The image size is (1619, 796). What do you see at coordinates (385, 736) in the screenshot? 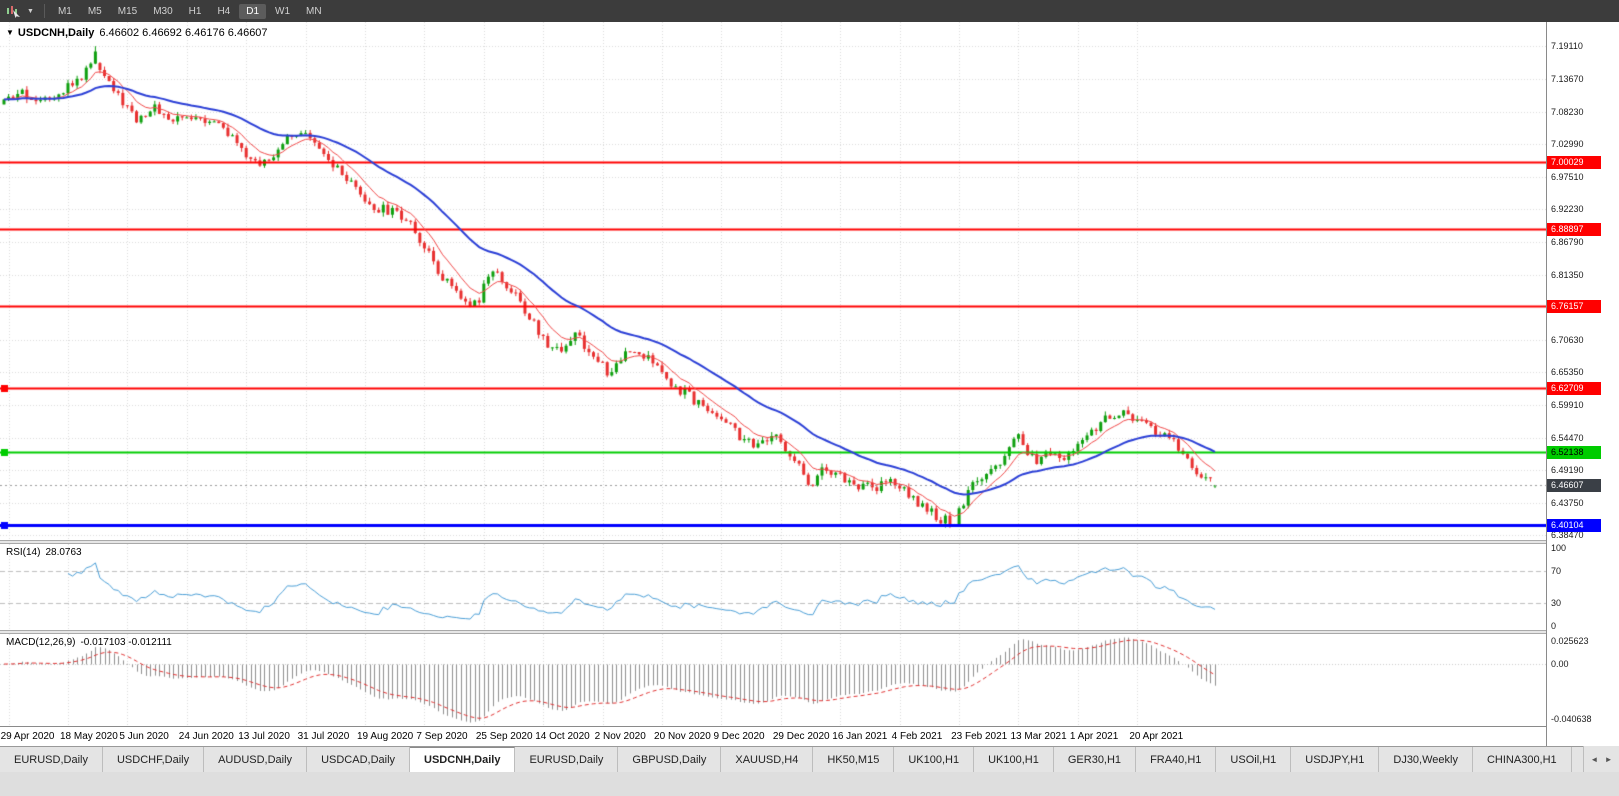
I see `time-axis-label: 19 Aug 2020` at bounding box center [385, 736].